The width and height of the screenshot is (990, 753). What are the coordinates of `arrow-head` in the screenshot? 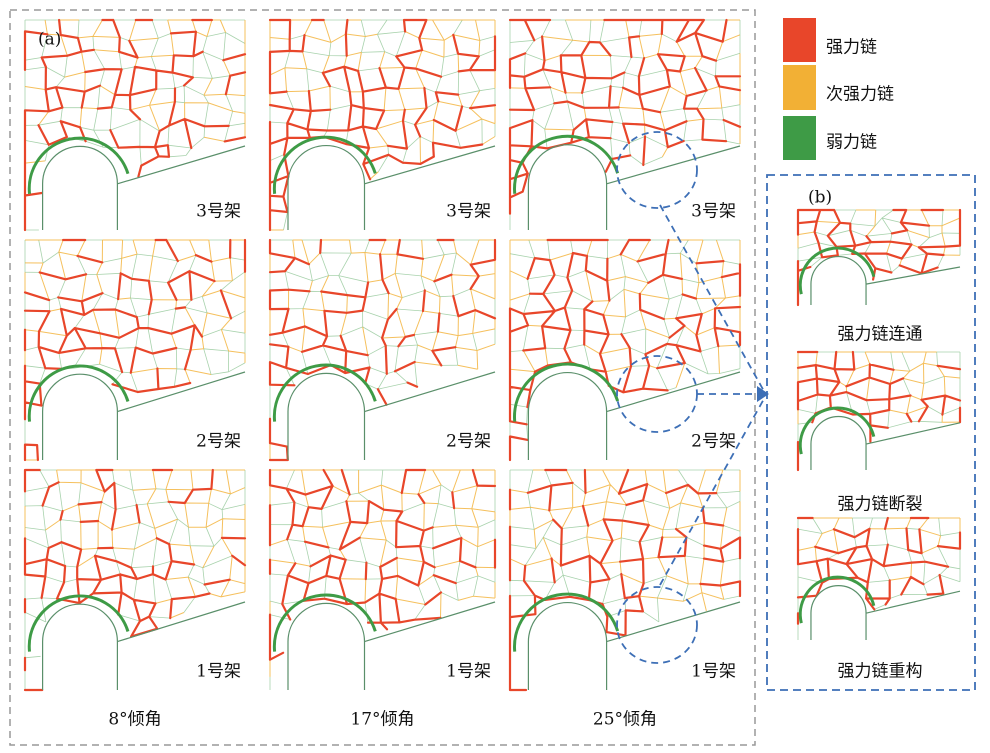 It's located at (763, 394).